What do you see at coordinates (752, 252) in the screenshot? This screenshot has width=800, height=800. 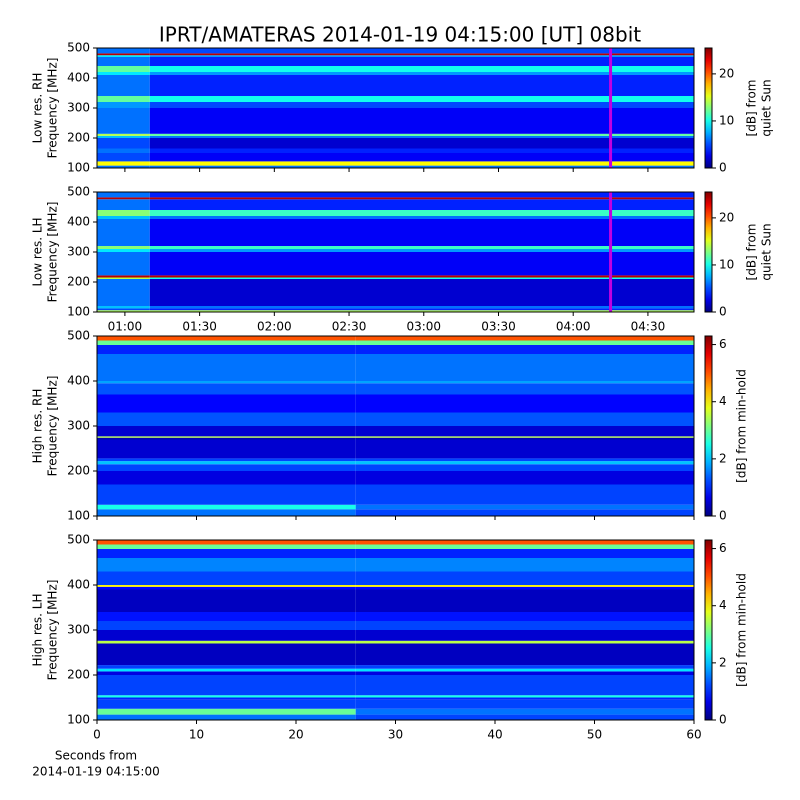 I see `colorbar-label: [dB] from` at bounding box center [752, 252].